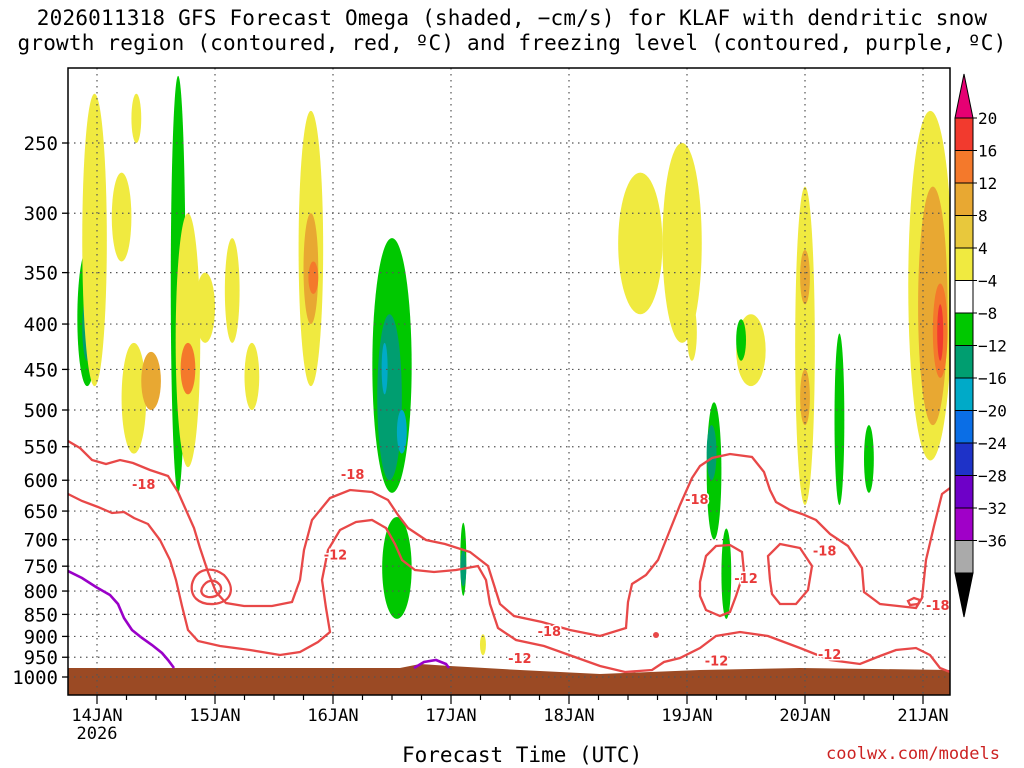  I want to click on y-tick-label: 300, so click(41, 214).